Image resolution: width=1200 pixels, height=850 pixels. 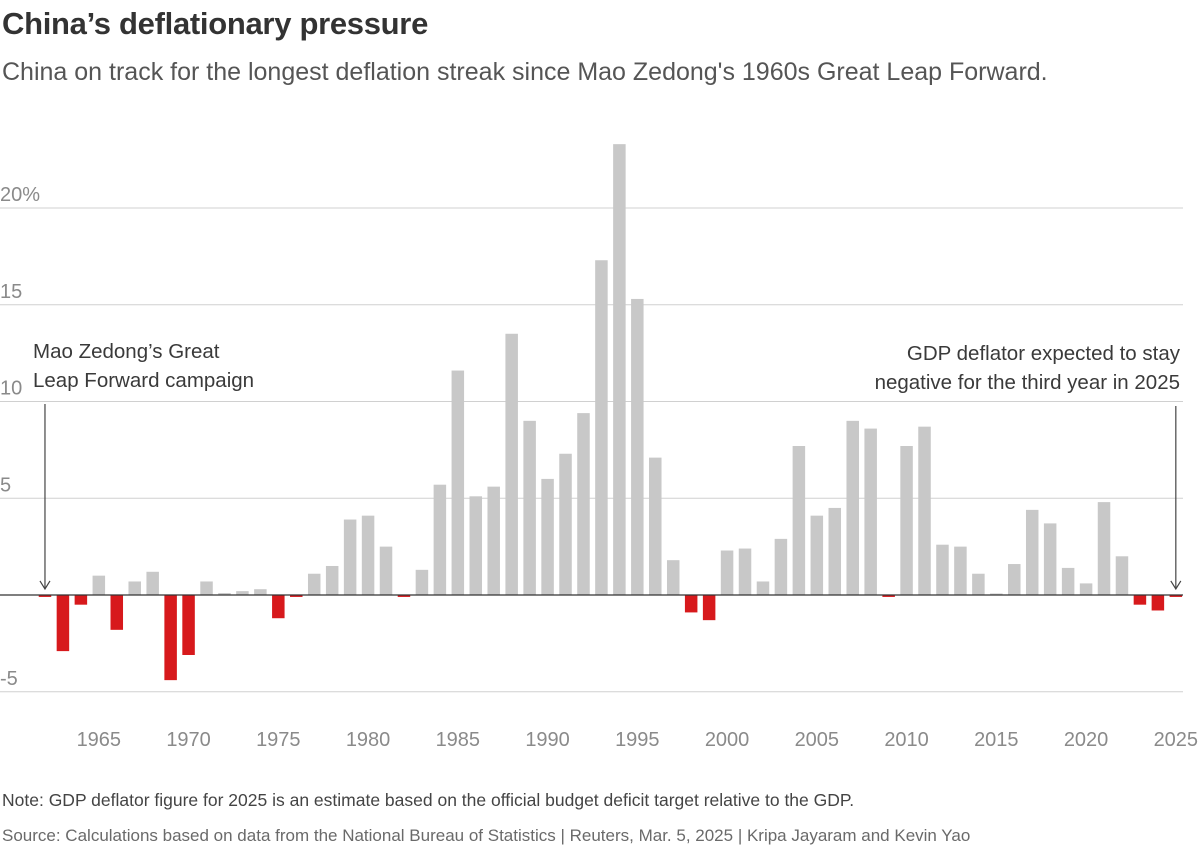 I want to click on chart-title: China’s deflationary pressure, so click(x=215, y=23).